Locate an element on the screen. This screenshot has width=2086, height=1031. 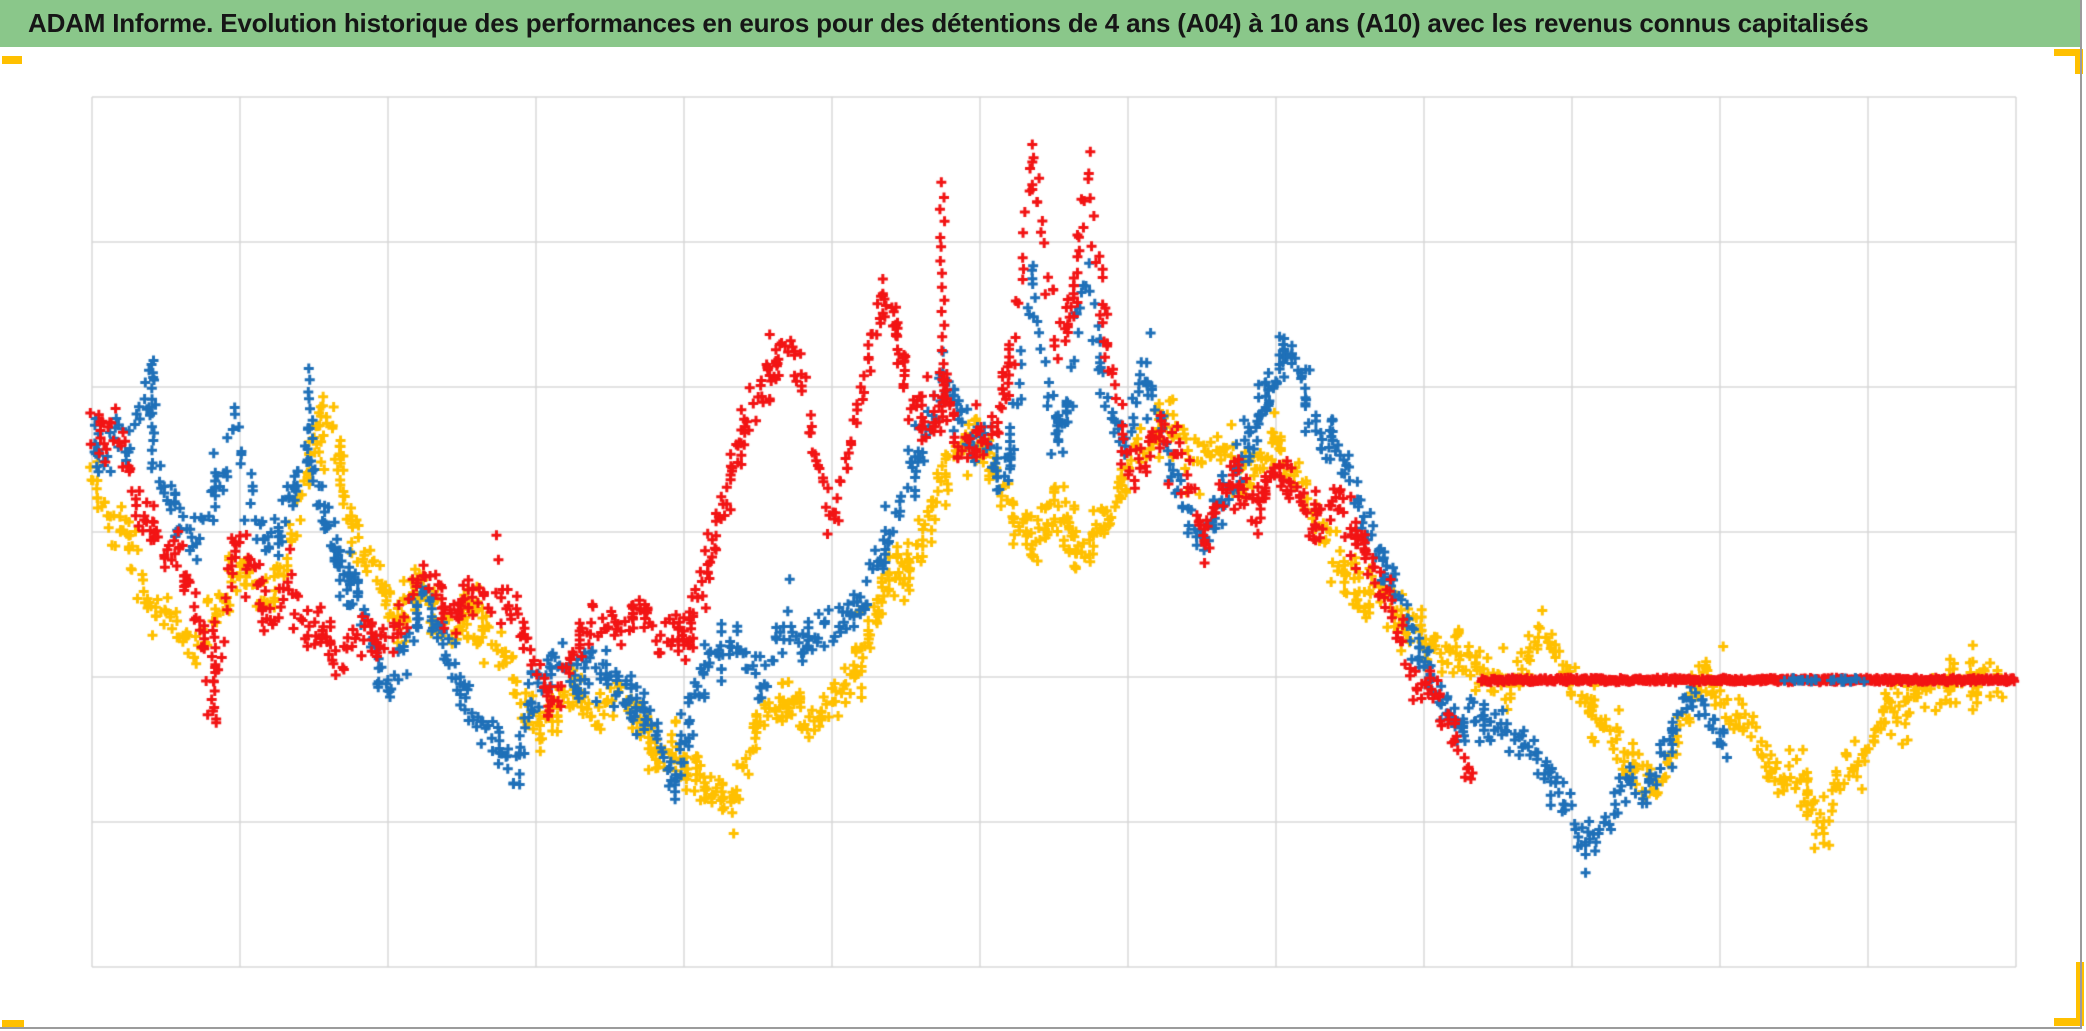
window-edge-right is located at coordinates (2081, 514).